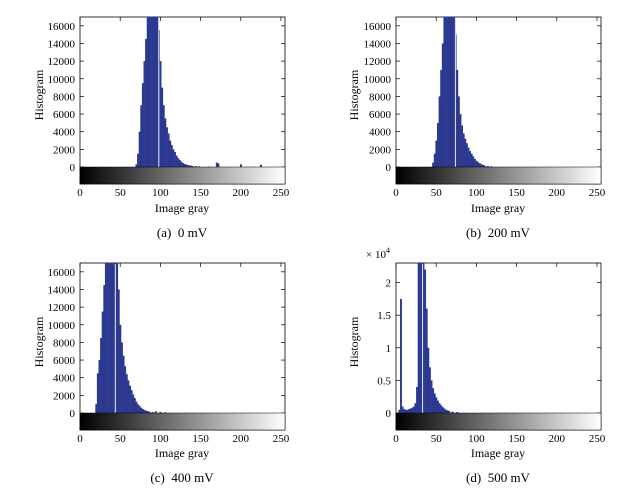 Image resolution: width=635 pixels, height=493 pixels. I want to click on panel-caption: (c) 400 mV, so click(182, 477).